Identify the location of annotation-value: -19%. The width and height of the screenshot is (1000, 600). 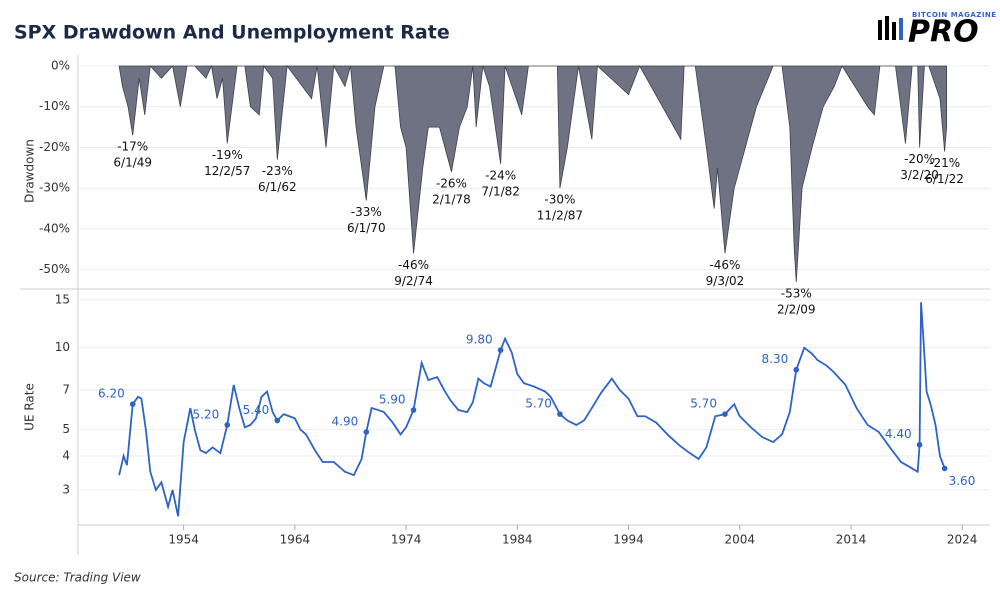
(227, 155).